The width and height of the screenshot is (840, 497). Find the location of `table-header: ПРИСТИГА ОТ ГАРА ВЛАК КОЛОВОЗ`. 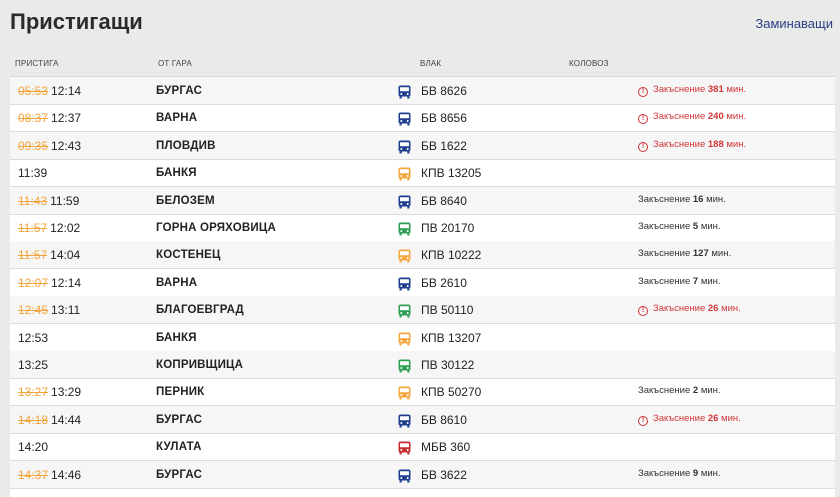

table-header: ПРИСТИГА ОТ ГАРА ВЛАК КОЛОВОЗ is located at coordinates (420, 65).